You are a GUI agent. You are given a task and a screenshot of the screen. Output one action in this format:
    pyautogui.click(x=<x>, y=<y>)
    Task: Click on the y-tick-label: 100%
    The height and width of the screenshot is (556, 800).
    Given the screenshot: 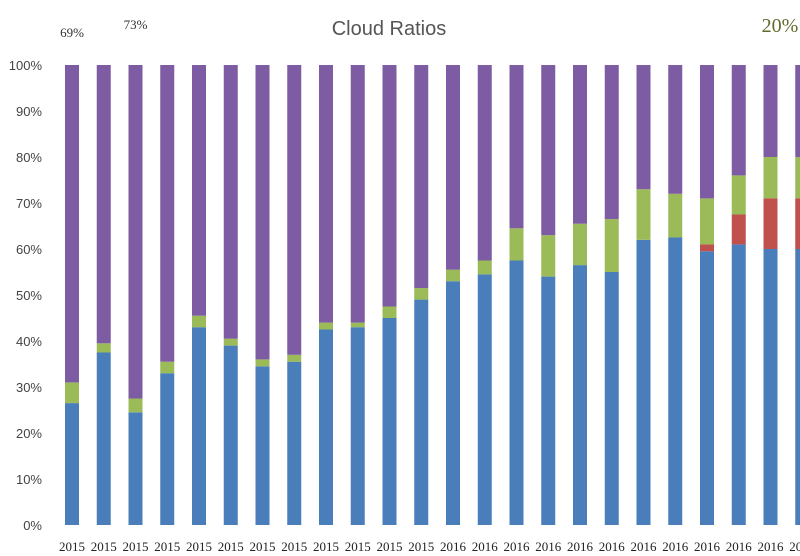 What is the action you would take?
    pyautogui.click(x=26, y=65)
    